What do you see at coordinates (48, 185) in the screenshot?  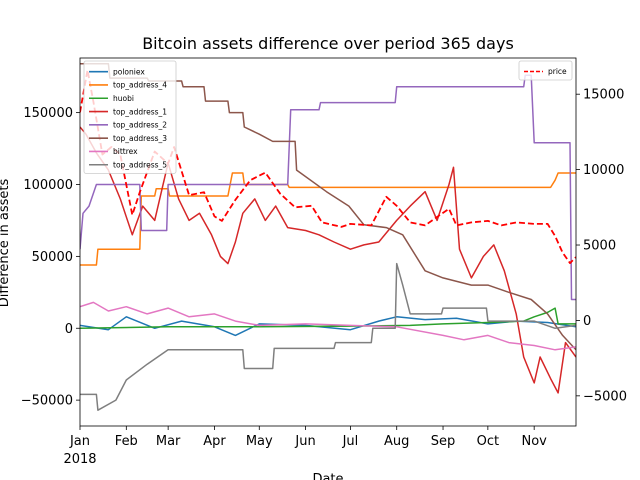 I see `y-tick-label-100000: 100000` at bounding box center [48, 185].